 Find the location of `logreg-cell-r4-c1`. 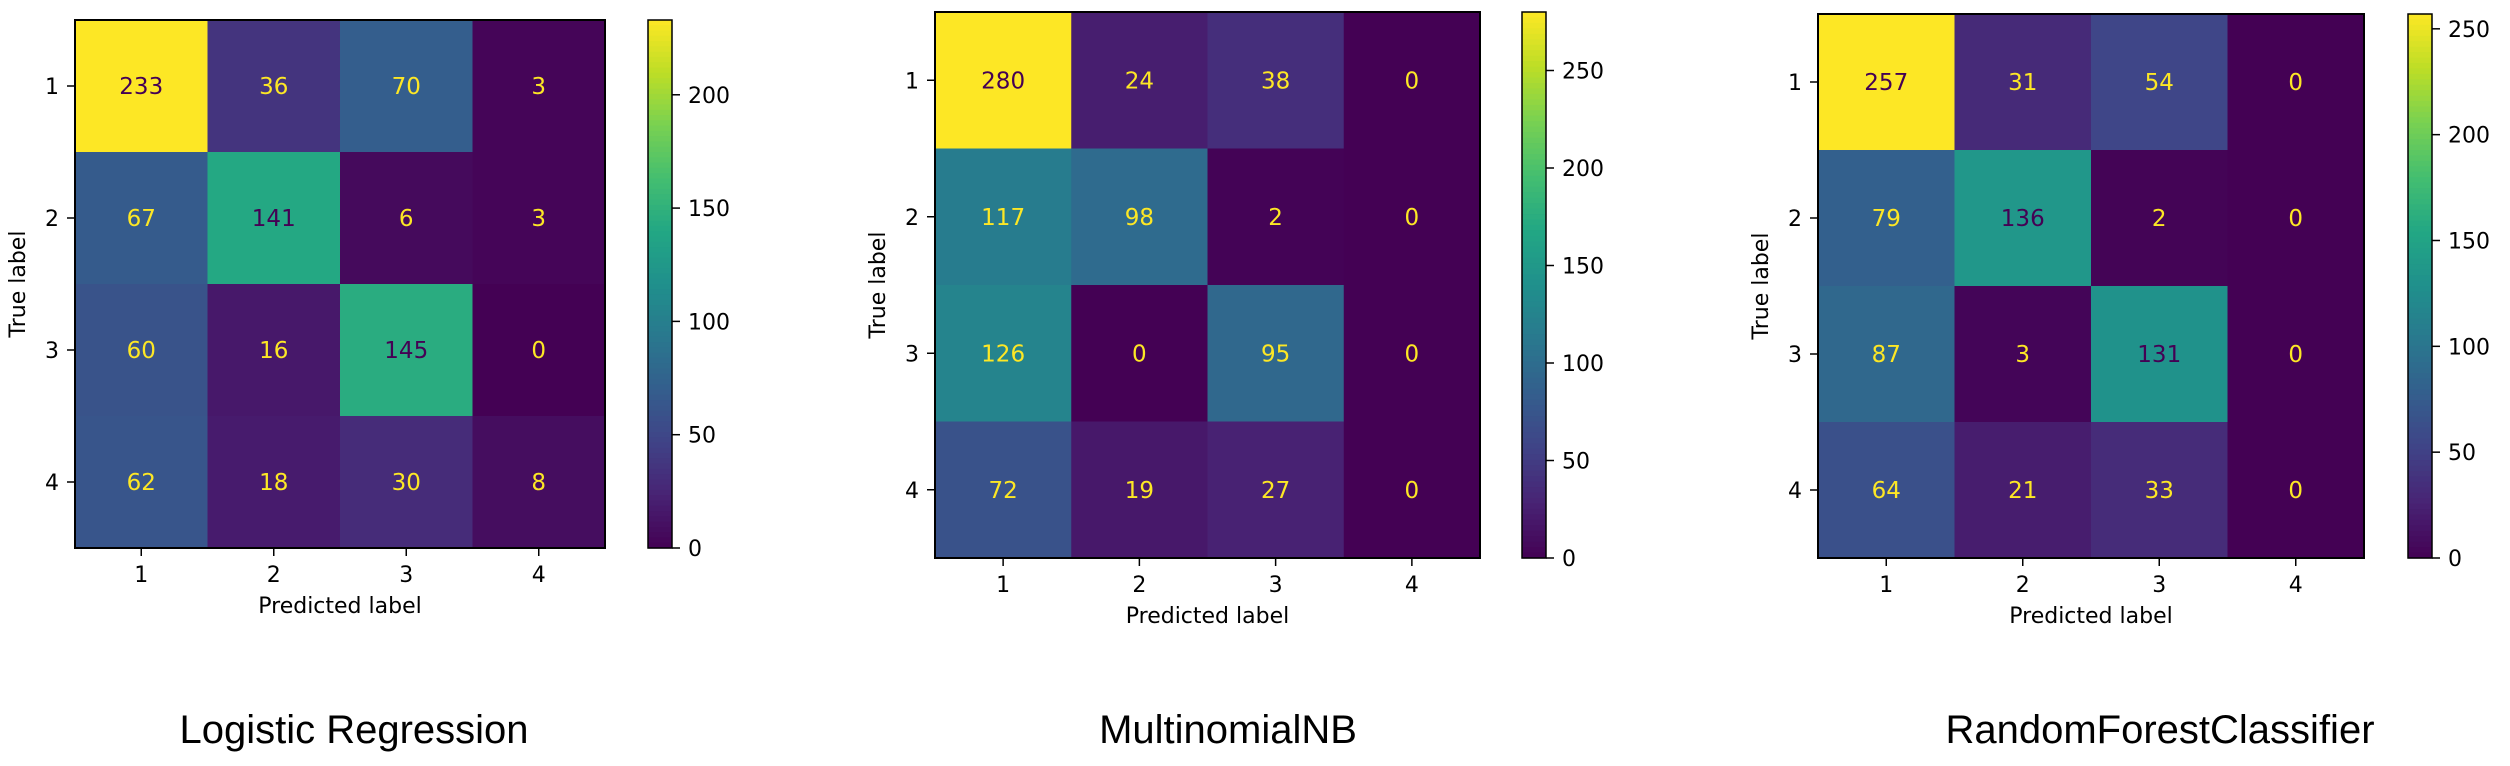

logreg-cell-r4-c1 is located at coordinates (141, 482).